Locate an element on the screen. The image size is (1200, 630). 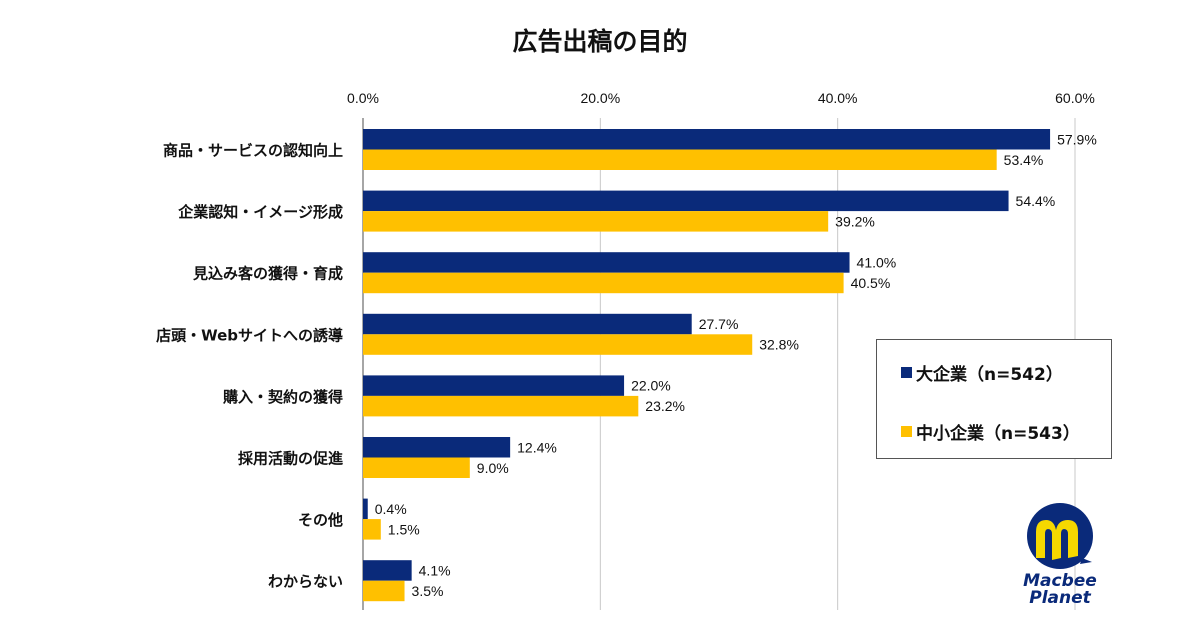
value-label: 53.4% is located at coordinates (1024, 160).